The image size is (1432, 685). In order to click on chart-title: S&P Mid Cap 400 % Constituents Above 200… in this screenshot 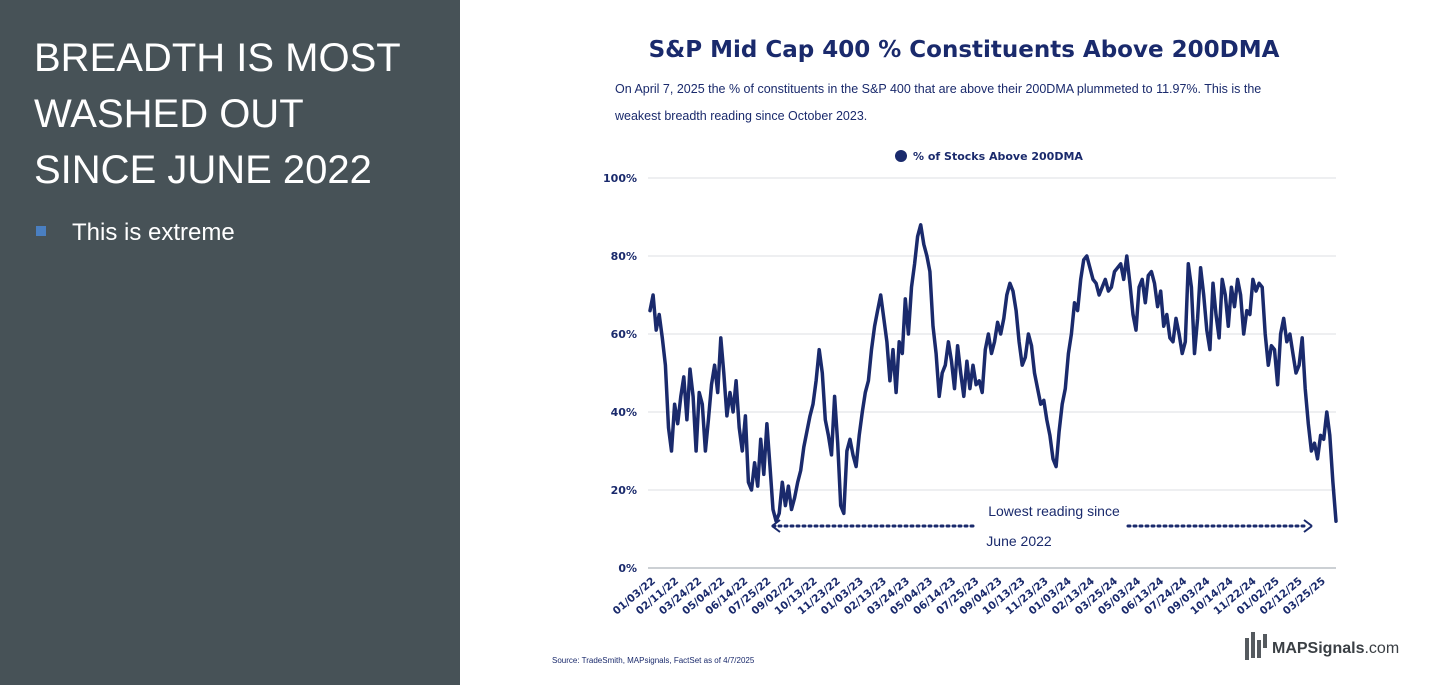, I will do `click(964, 50)`.